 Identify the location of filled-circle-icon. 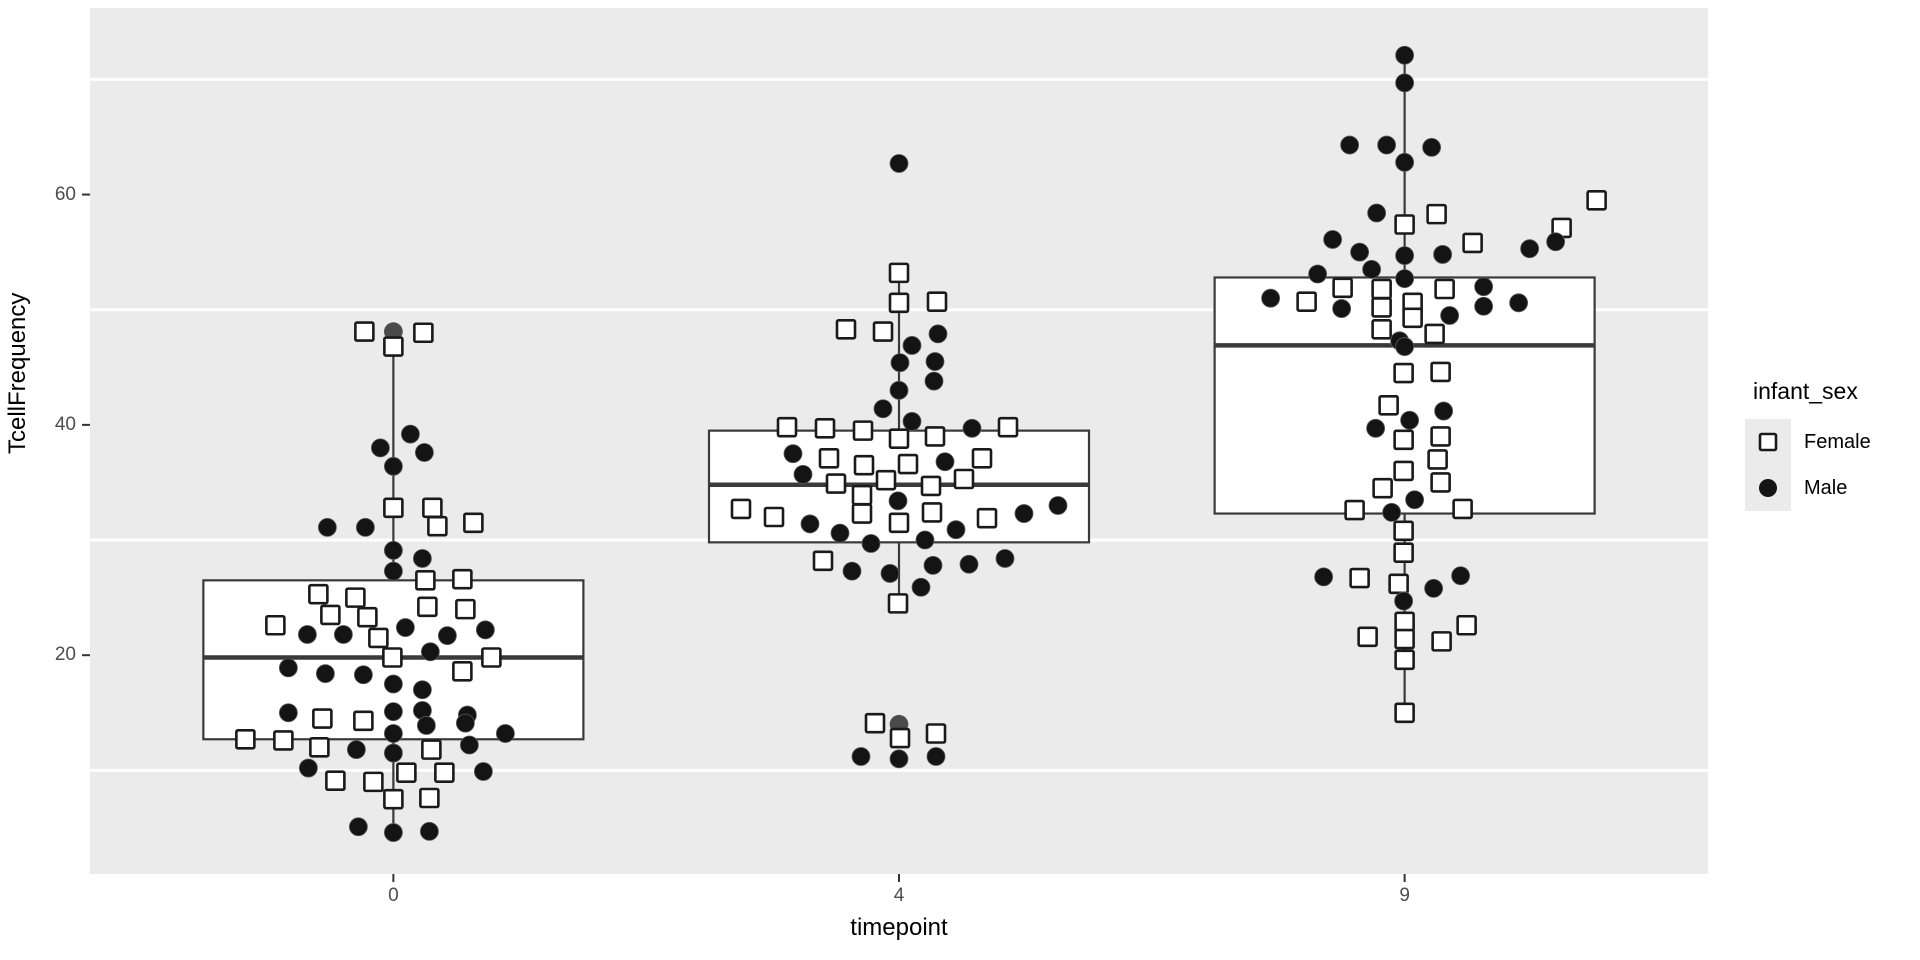
(1768, 488).